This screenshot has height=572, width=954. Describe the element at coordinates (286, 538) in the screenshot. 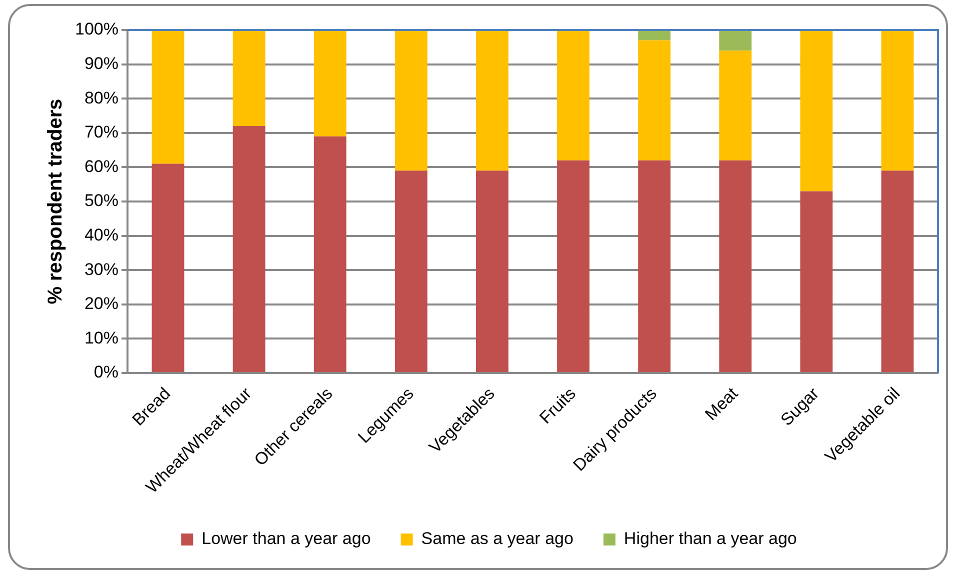

I see `legend-label: Lower than a year ago` at that location.